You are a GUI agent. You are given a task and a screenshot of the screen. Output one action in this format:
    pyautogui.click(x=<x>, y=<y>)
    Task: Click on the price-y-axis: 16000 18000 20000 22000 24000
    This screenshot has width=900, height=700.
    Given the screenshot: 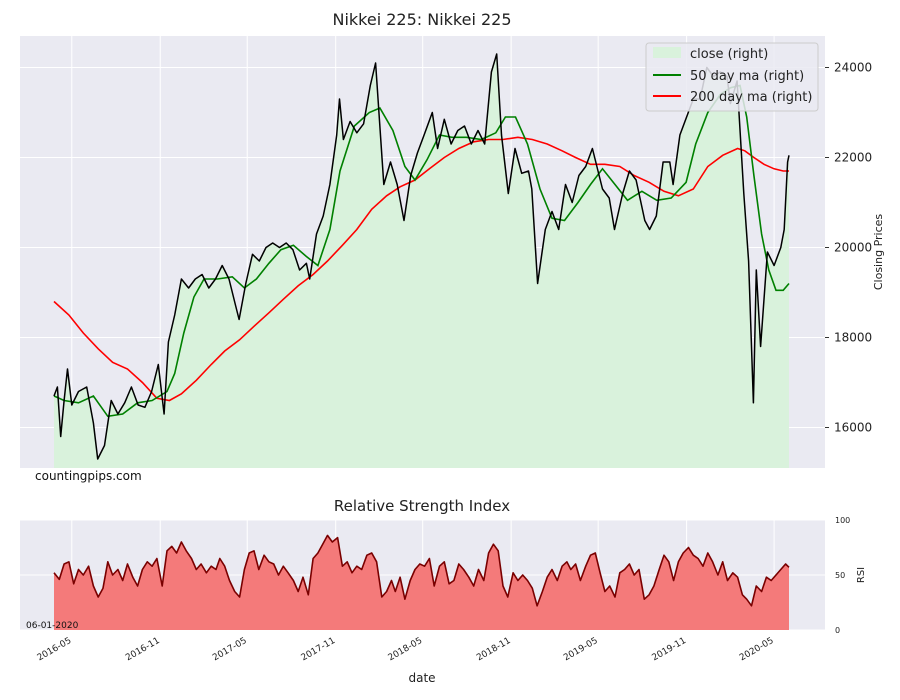 What is the action you would take?
    pyautogui.click(x=848, y=248)
    